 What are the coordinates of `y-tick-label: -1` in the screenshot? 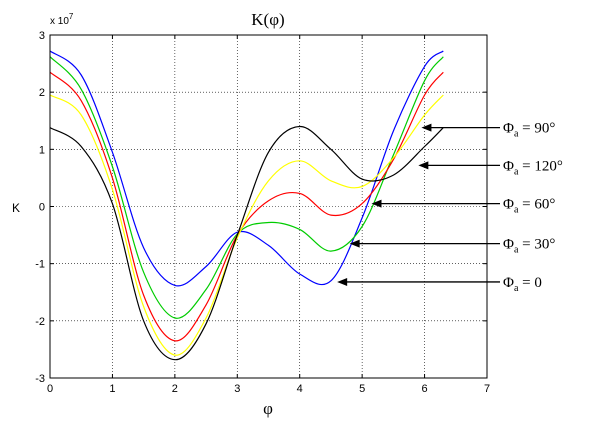 It's located at (40, 265).